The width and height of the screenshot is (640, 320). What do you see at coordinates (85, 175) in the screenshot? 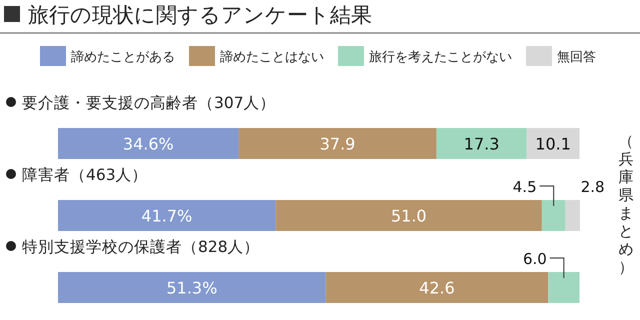
I see `y-tick-label: 障害者（463人）` at bounding box center [85, 175].